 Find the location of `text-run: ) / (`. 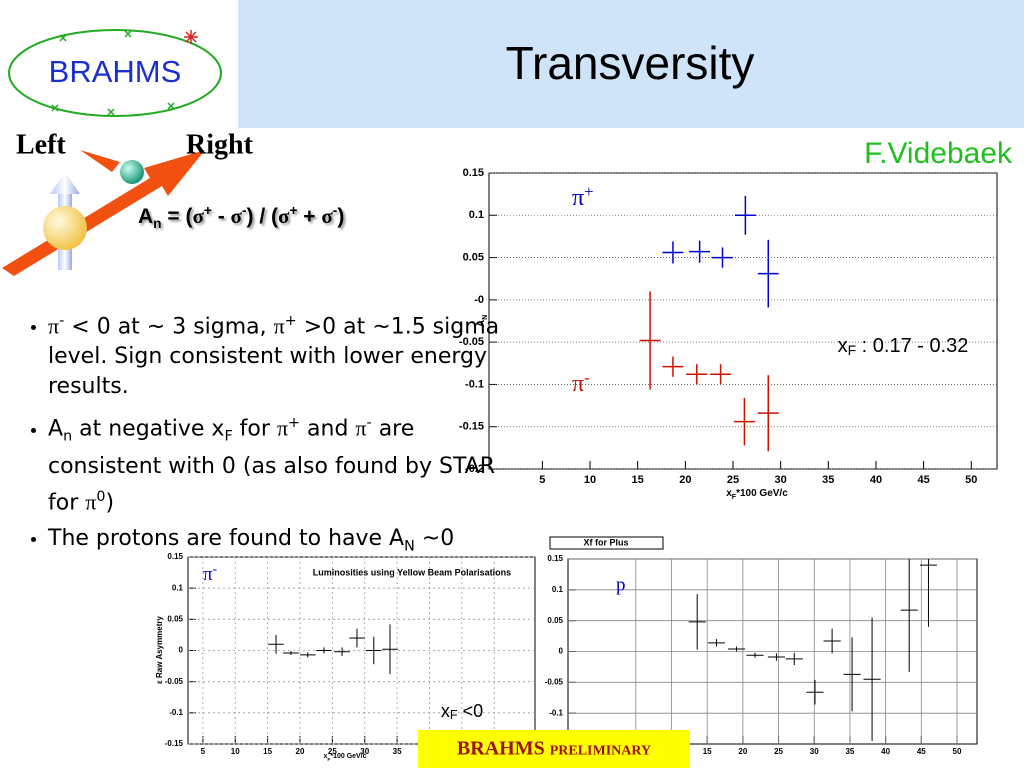

text-run: ) / ( is located at coordinates (262, 216).